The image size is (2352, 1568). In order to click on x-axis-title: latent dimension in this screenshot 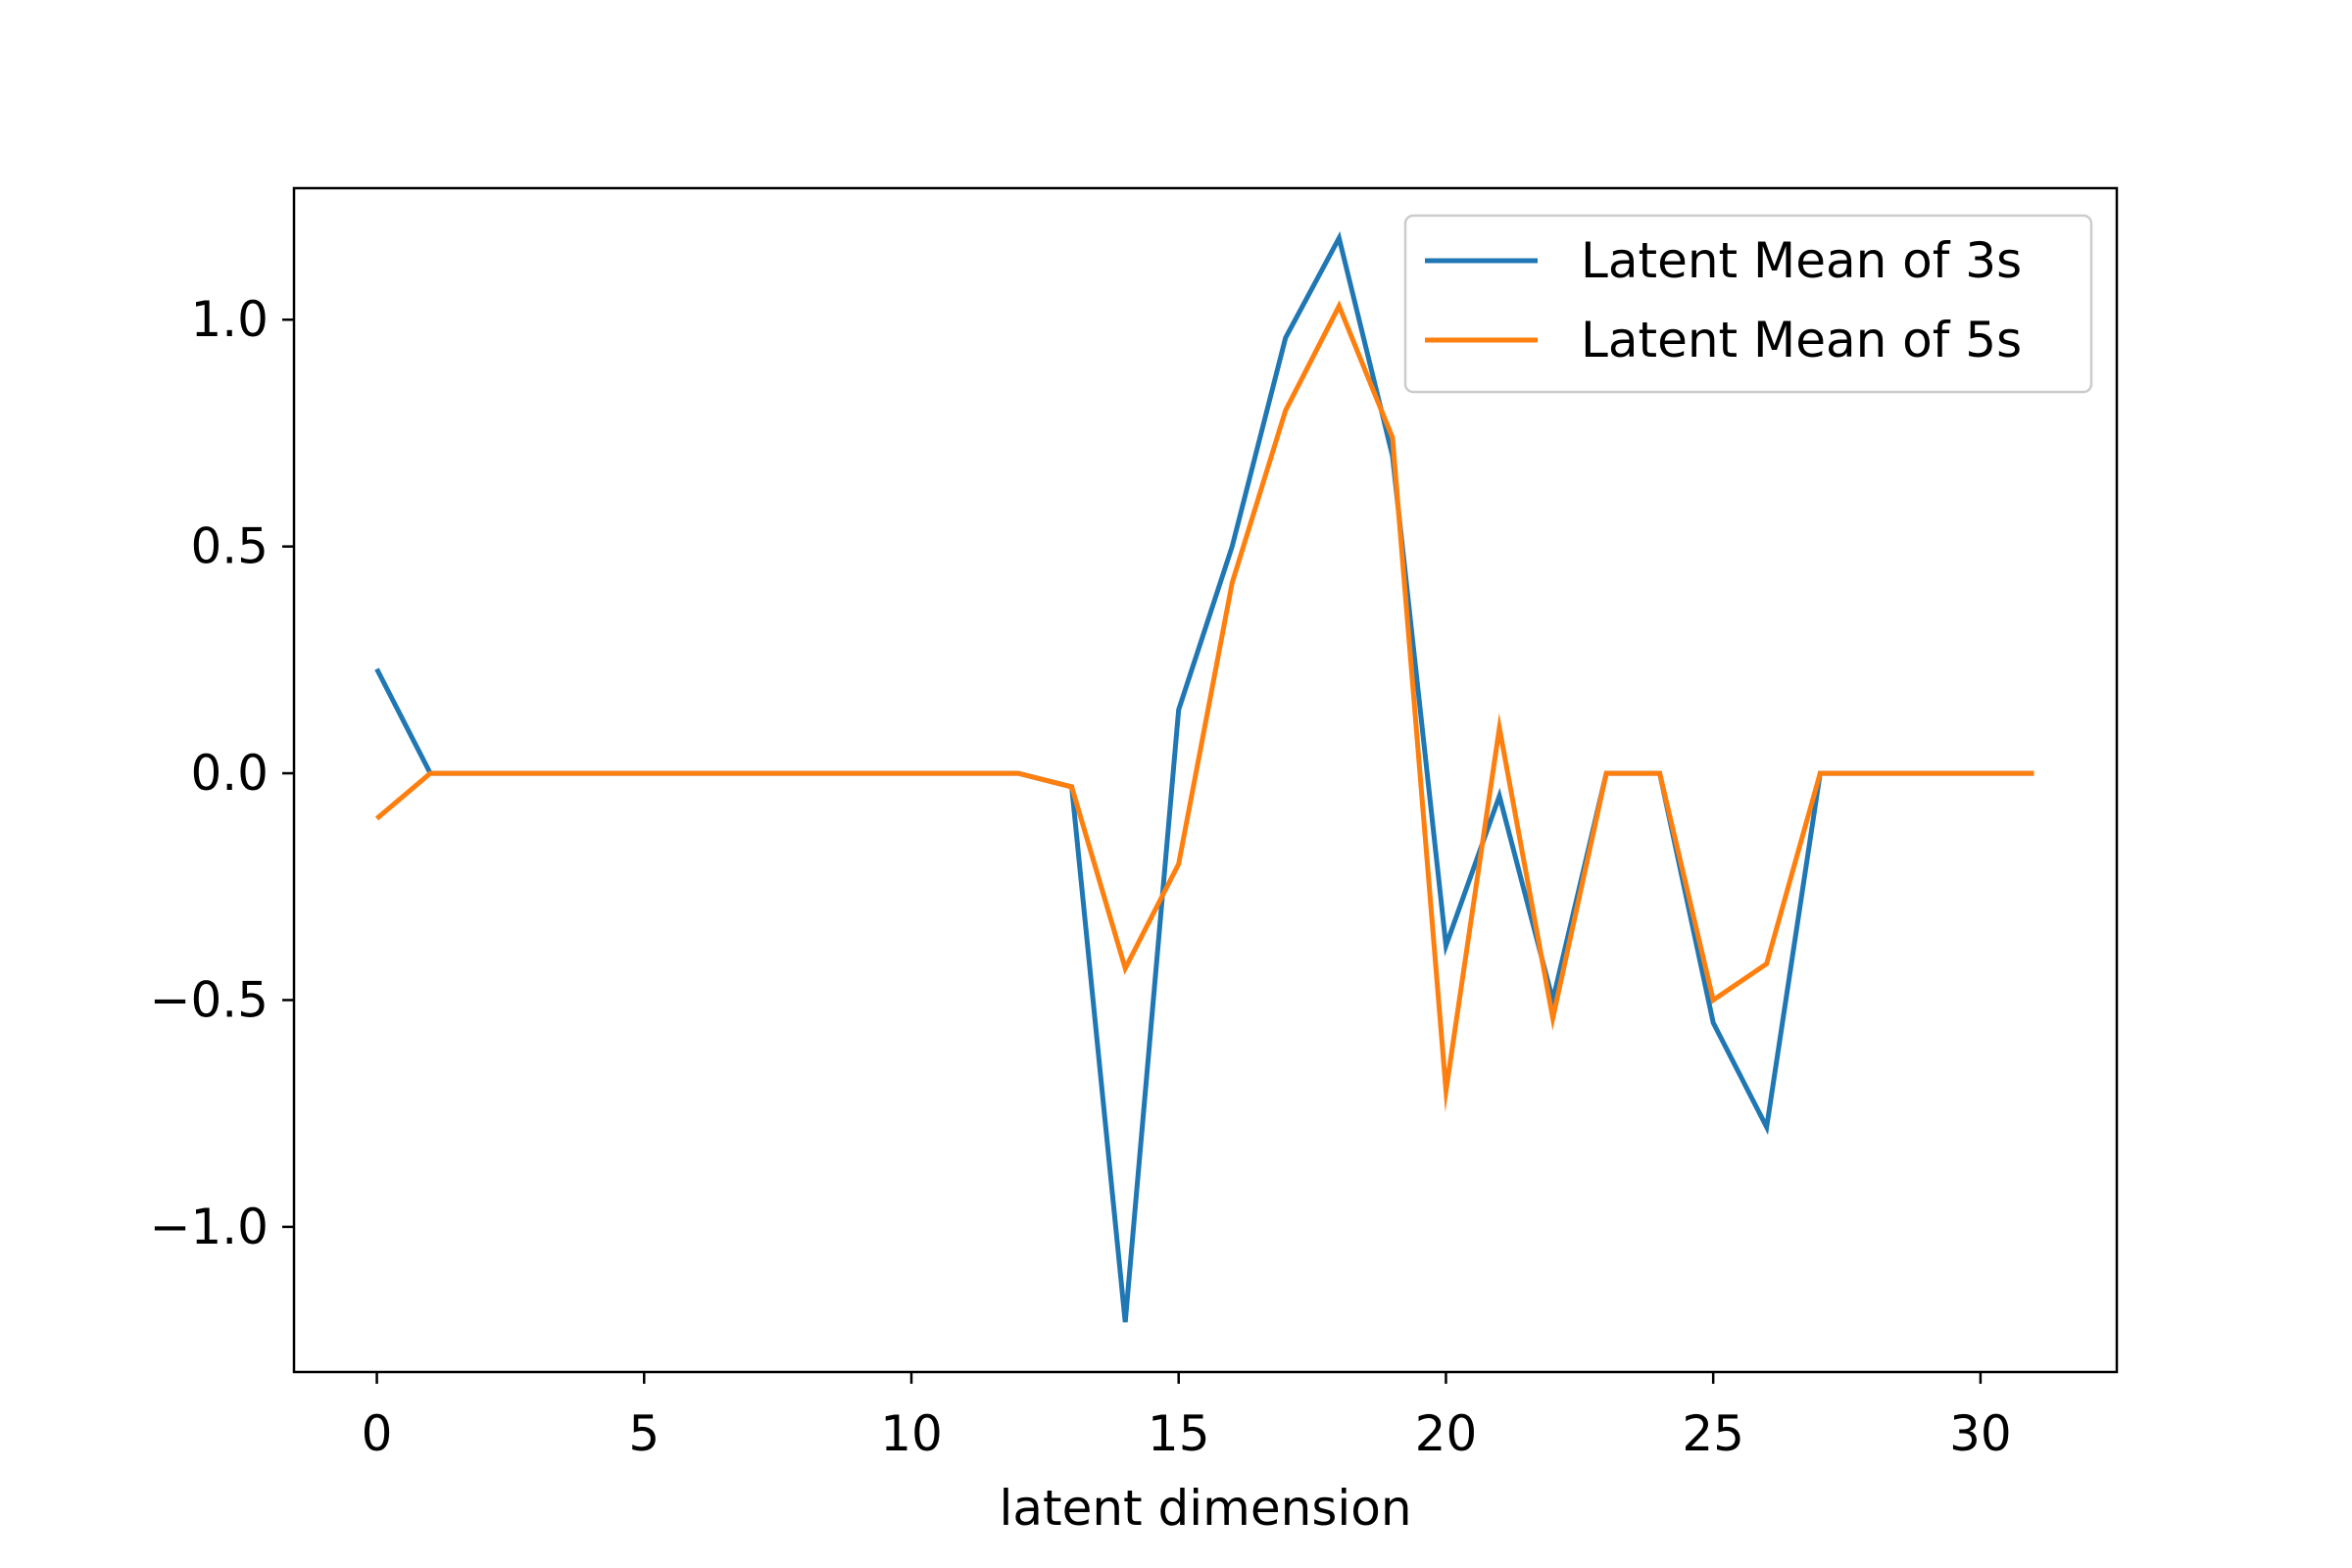, I will do `click(1205, 1508)`.